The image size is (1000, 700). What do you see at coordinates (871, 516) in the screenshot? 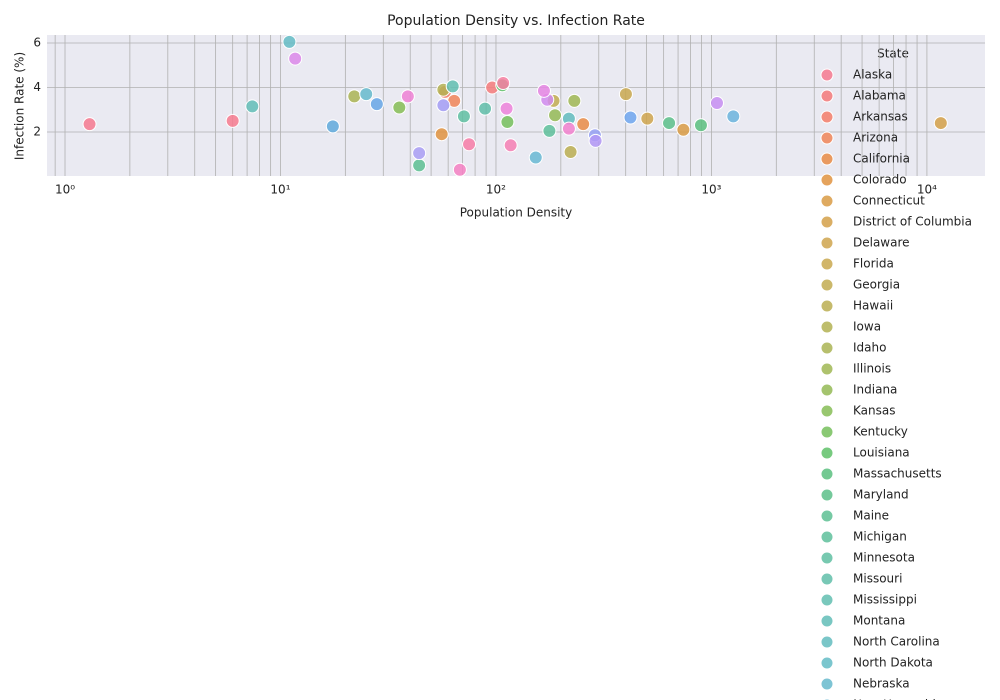
I see `legend-label: Maine` at bounding box center [871, 516].